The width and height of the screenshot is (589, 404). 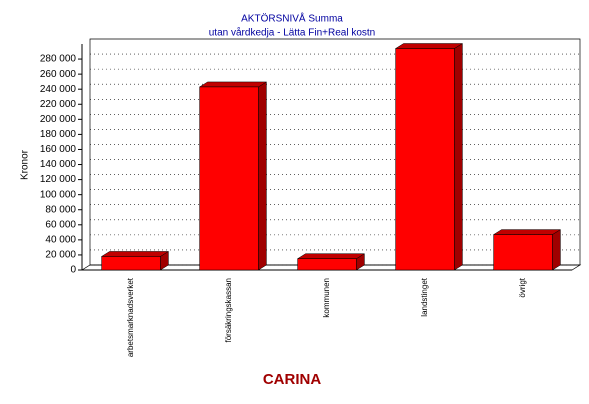 I want to click on x-tick-label: arbetsmarknadsverket, so click(x=130, y=317).